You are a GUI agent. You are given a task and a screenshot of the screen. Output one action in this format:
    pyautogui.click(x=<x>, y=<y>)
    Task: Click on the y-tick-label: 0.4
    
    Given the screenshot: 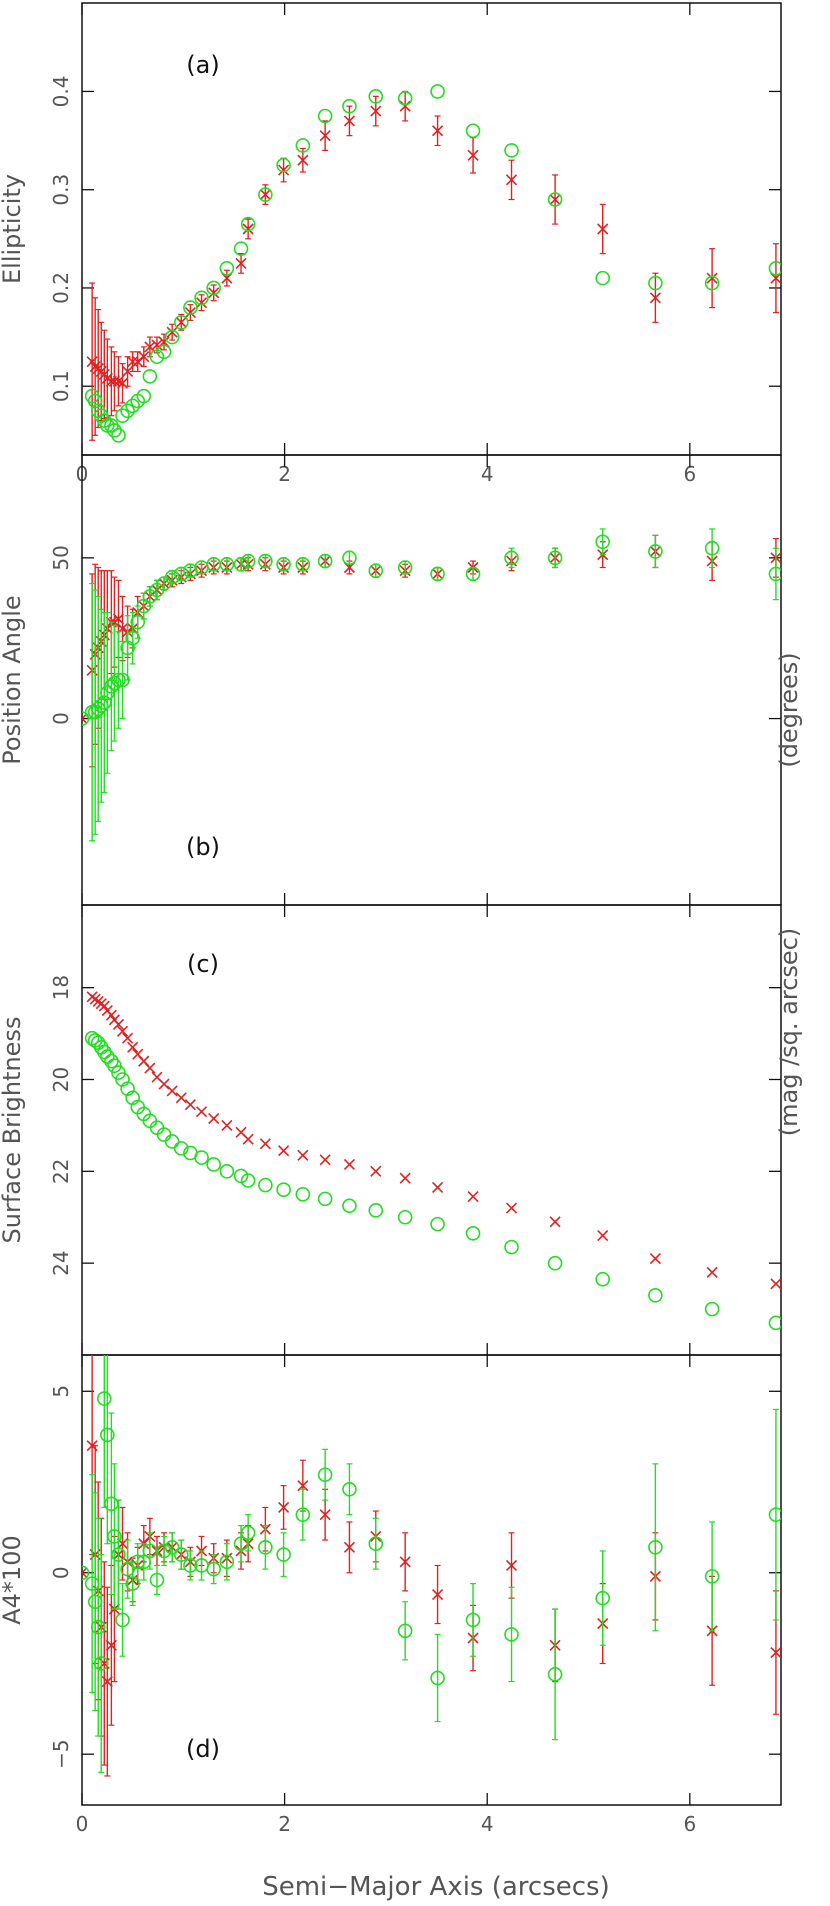 What is the action you would take?
    pyautogui.click(x=61, y=92)
    